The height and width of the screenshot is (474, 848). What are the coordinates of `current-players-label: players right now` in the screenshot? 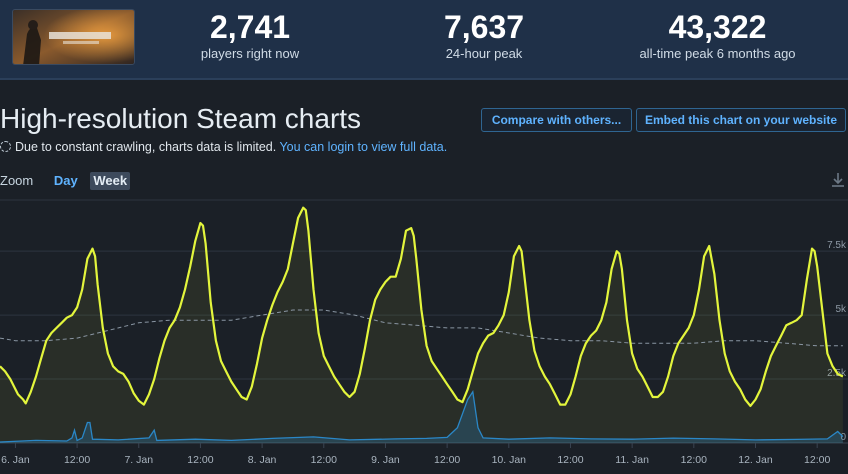 It's located at (250, 53).